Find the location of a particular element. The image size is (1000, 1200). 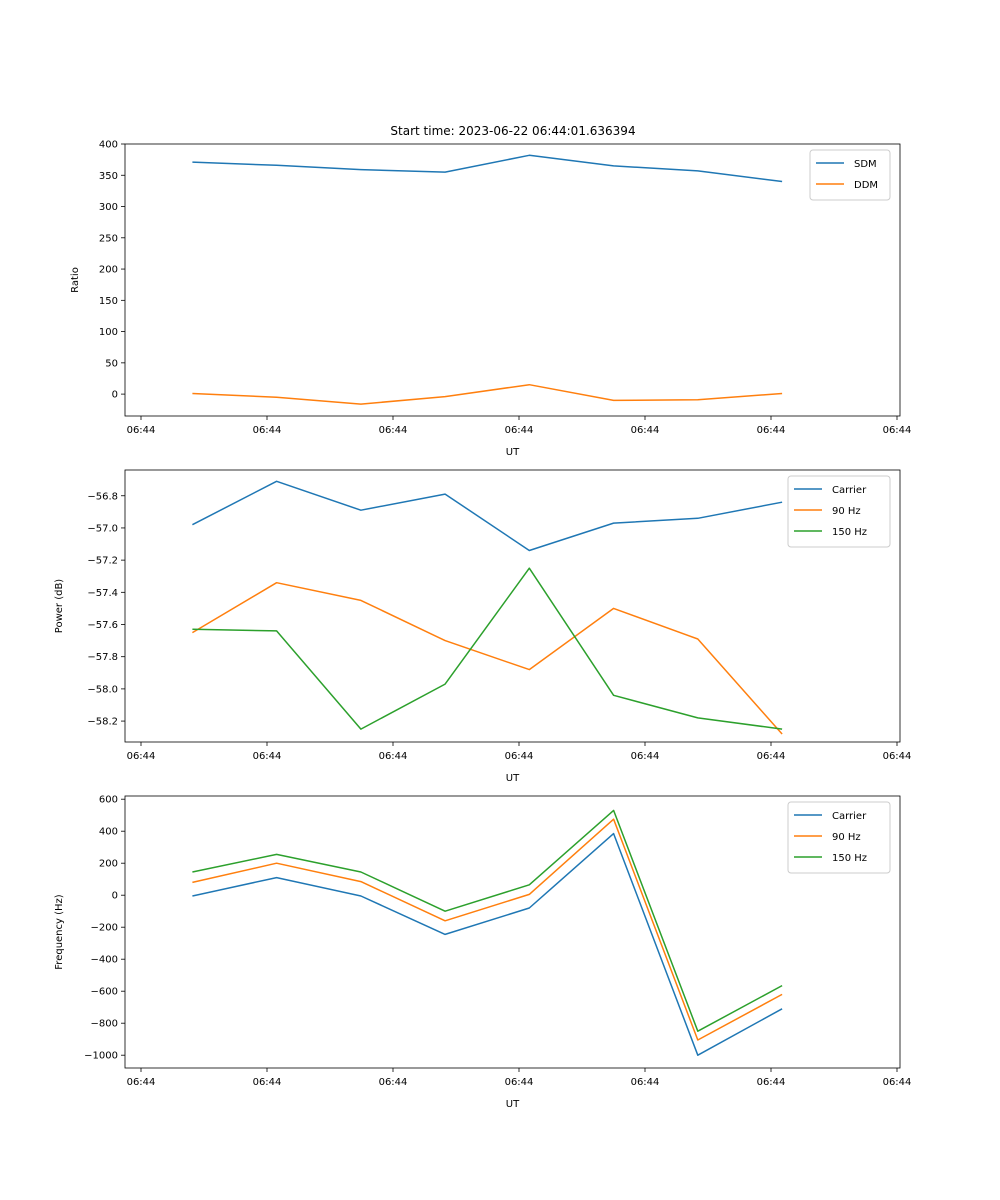

y-tick-label: 150 is located at coordinates (108, 301).